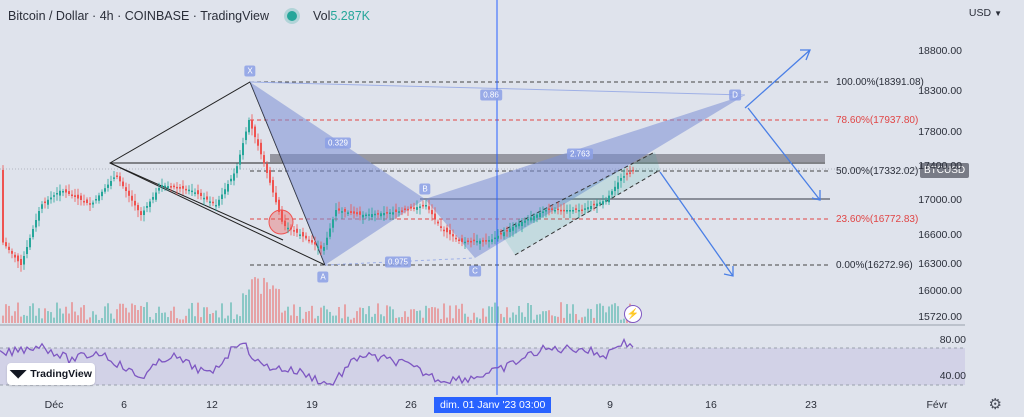 The image size is (1024, 417). Describe the element at coordinates (952, 376) in the screenshot. I see `rsi-tick: 40.00` at that location.